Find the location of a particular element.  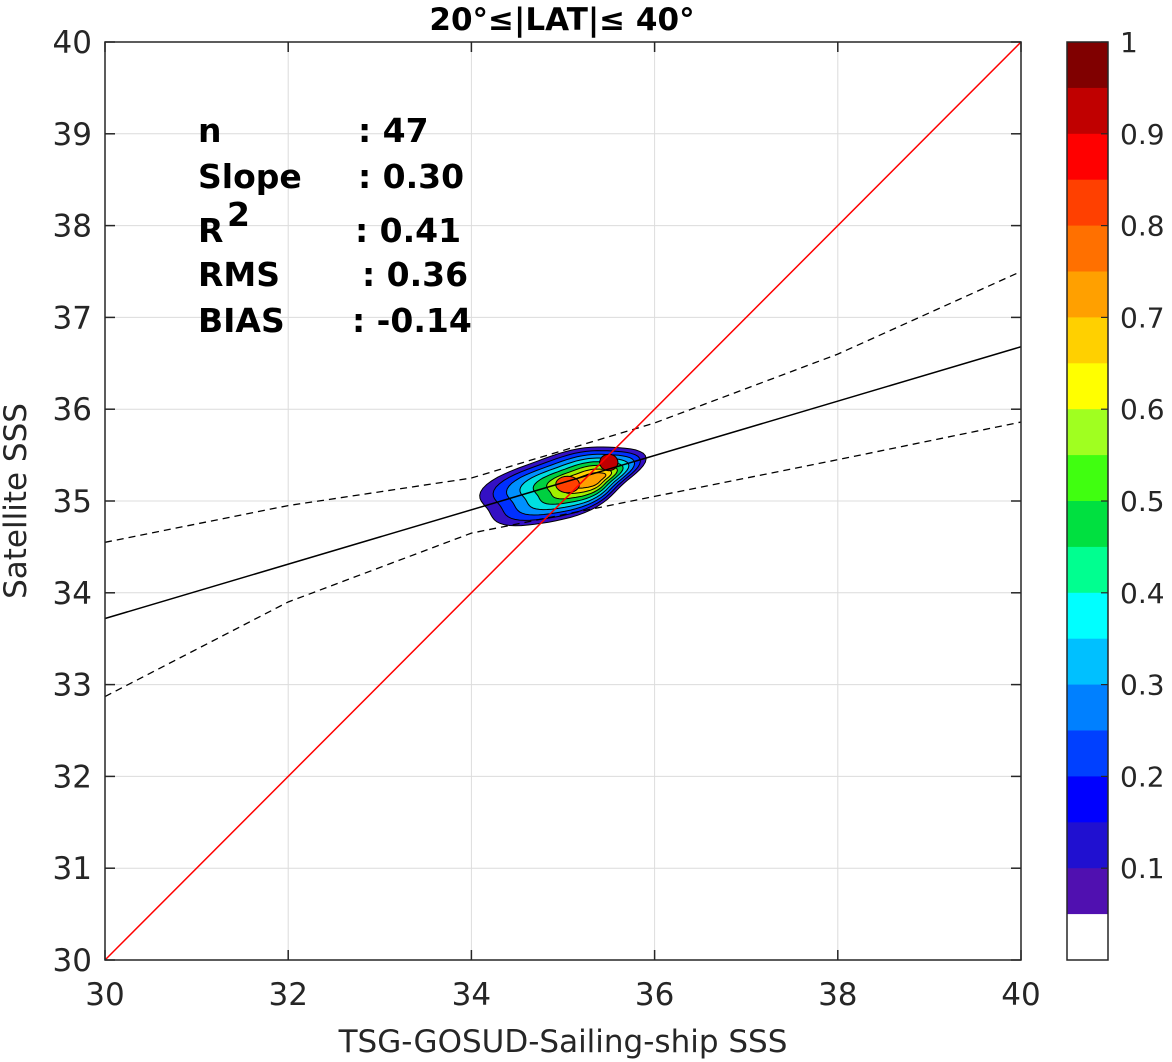

colorbar-tick-label: 0.9 is located at coordinates (1142, 134).